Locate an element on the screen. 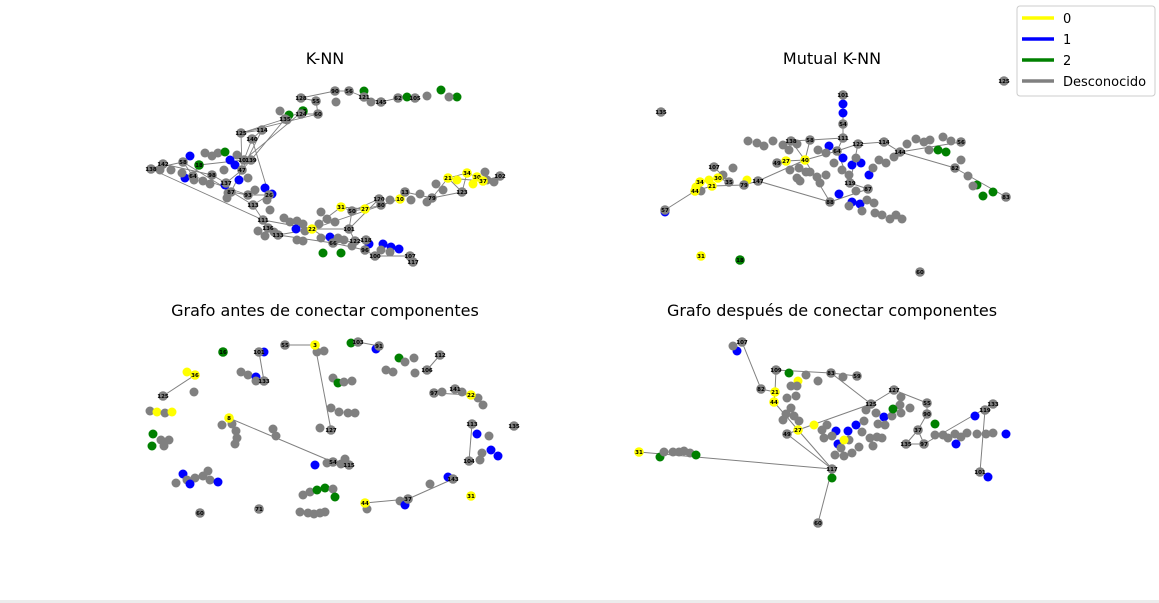 Image resolution: width=1159 pixels, height=603 pixels. node-label: 96 is located at coordinates (365, 251).